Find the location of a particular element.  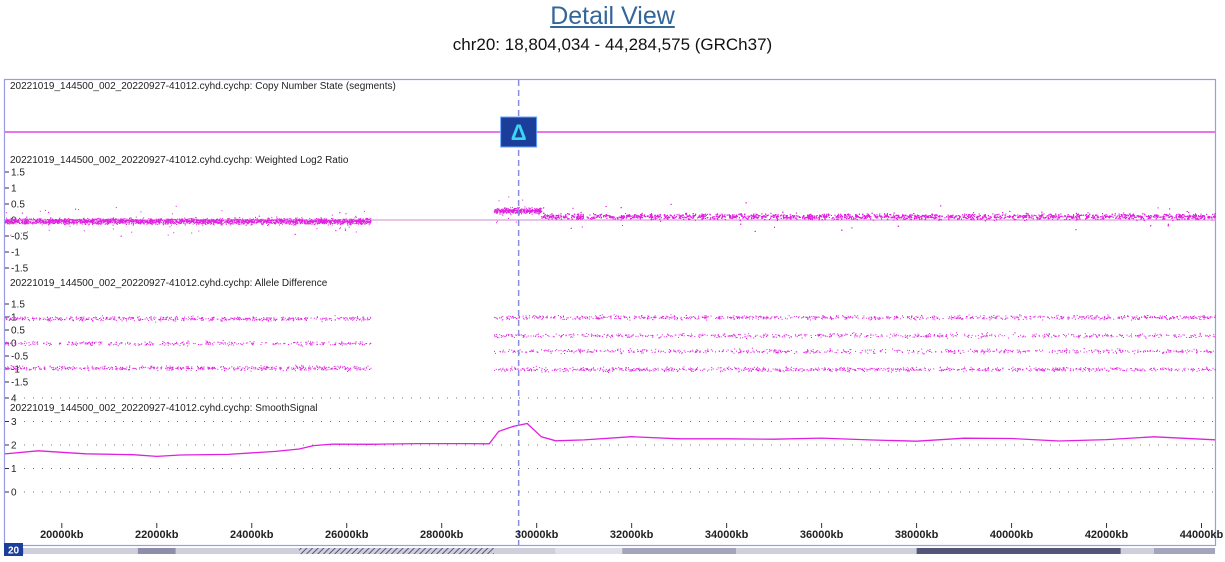

y-tick-label: -0.5 is located at coordinates (20, 237).